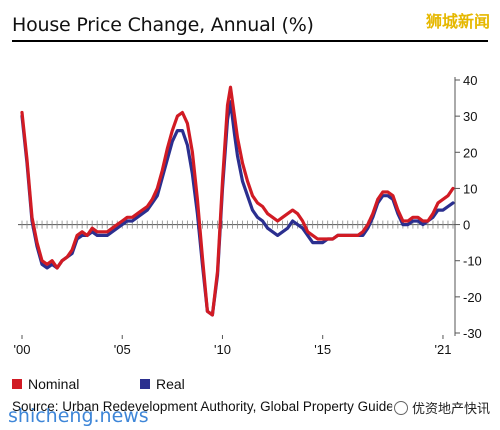  I want to click on legend-item-nominal: Nominal, so click(45, 384).